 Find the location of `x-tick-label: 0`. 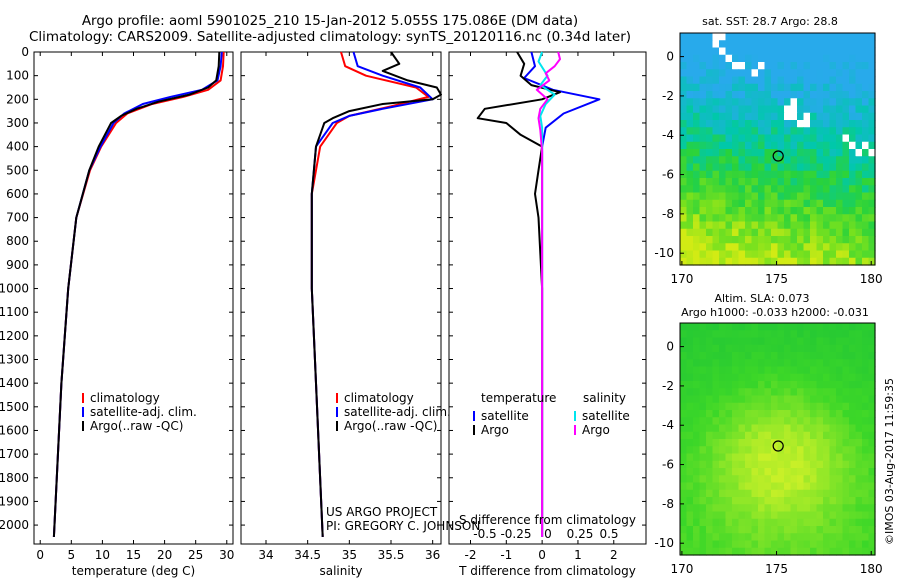

x-tick-label: 0 is located at coordinates (40, 555).